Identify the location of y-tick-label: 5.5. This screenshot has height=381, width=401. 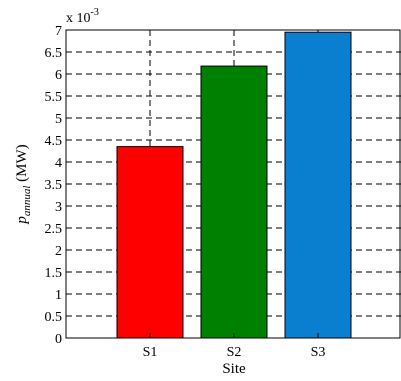
(54, 97).